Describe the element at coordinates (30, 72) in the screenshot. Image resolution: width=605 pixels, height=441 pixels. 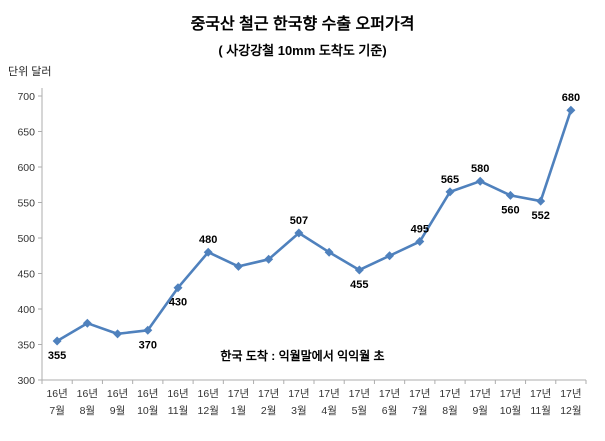
I see `unit-label: 단위 달러` at that location.